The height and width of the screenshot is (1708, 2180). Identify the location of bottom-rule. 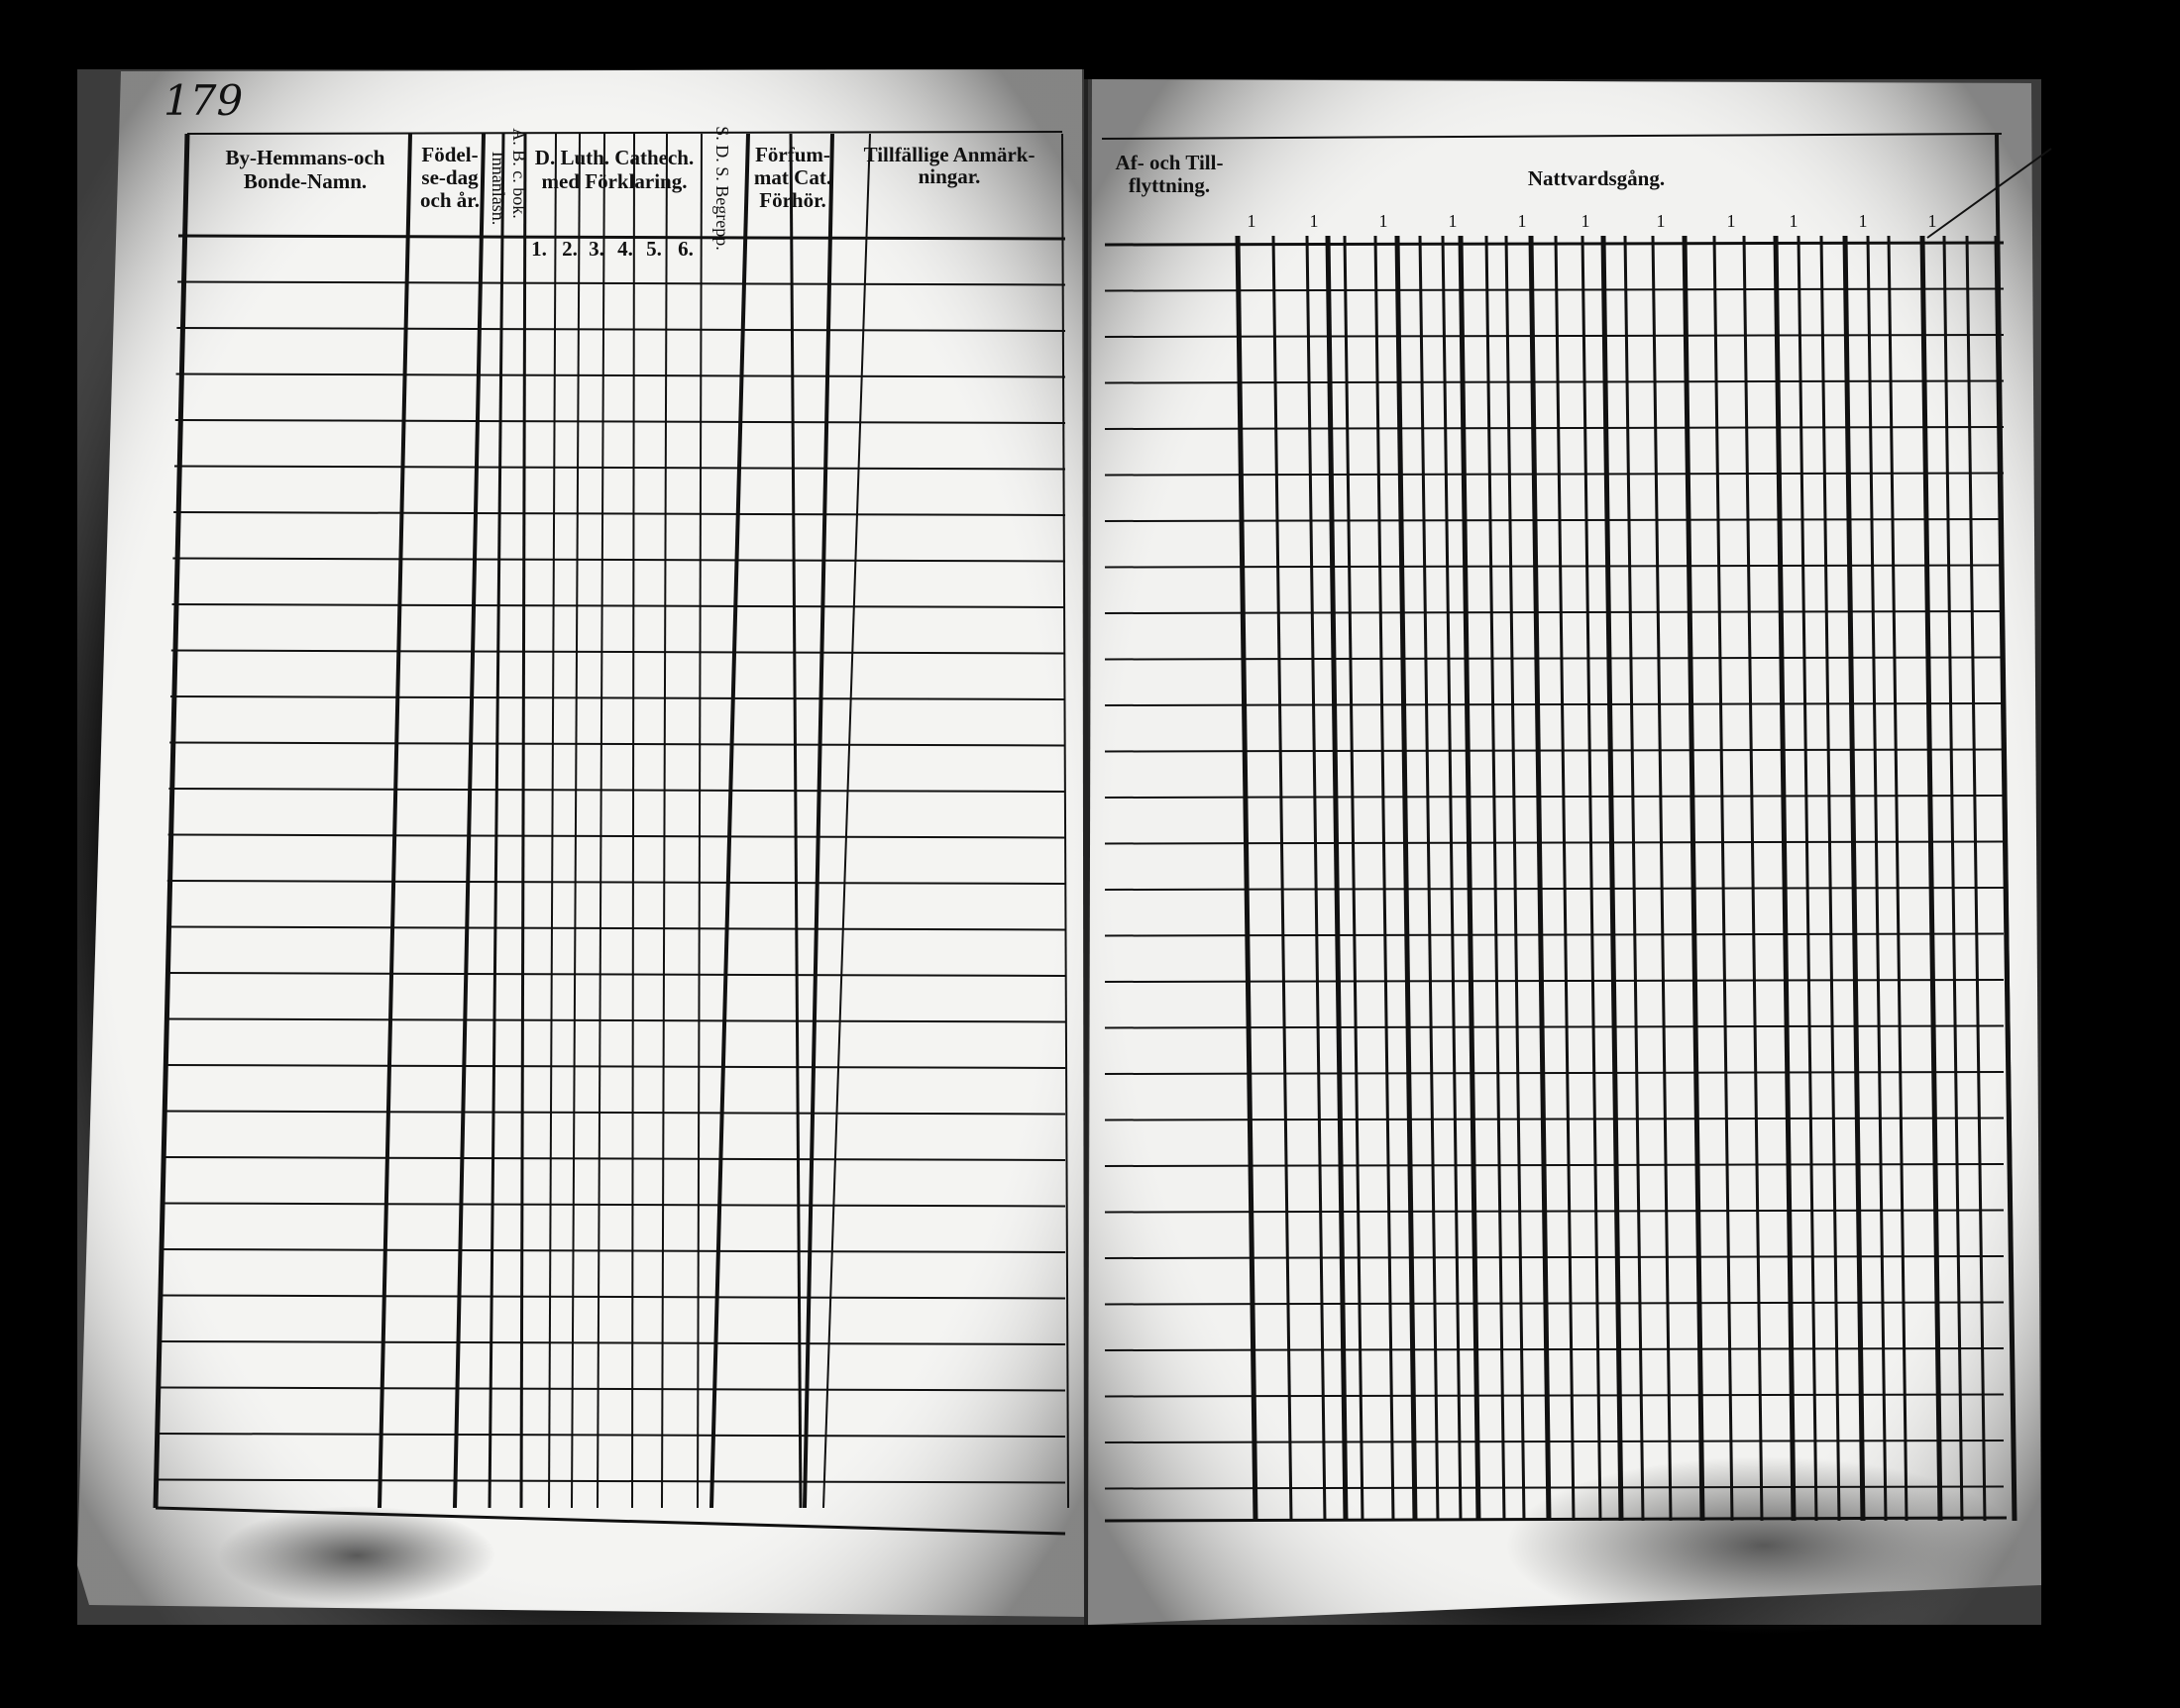
(610, 1521).